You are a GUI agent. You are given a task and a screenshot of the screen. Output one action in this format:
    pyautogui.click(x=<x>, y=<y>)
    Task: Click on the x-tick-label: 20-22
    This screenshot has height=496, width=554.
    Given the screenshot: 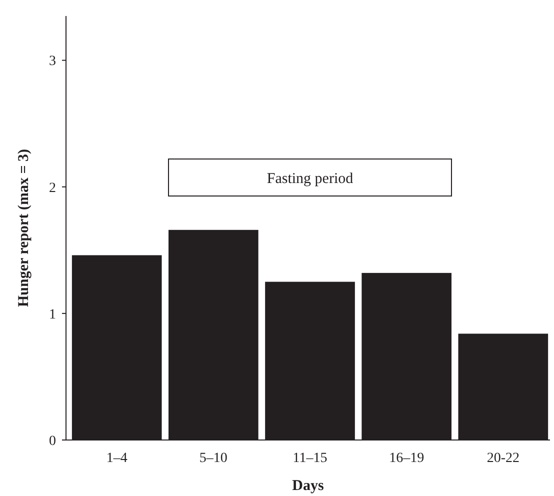 What is the action you would take?
    pyautogui.click(x=503, y=458)
    